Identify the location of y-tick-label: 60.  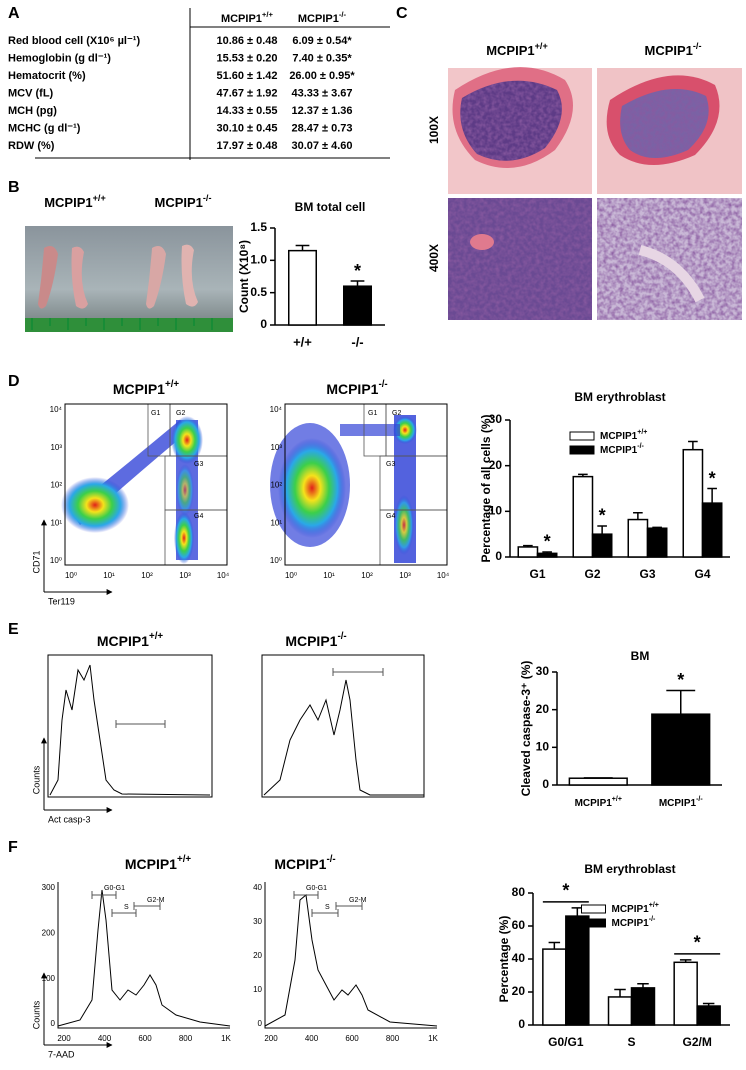
(519, 925).